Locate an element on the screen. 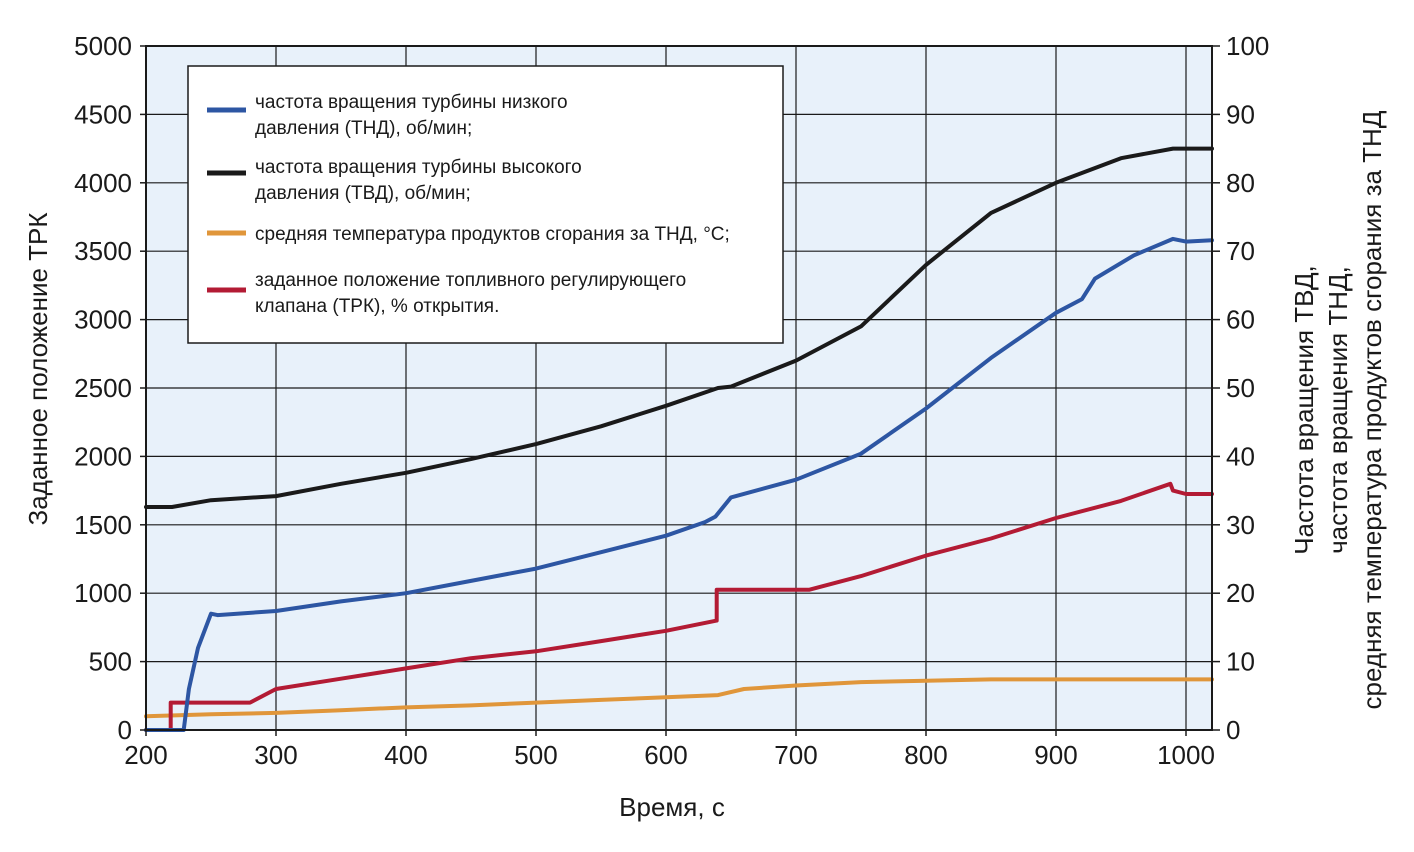  y-left-tick-label: 4000 is located at coordinates (103, 183).